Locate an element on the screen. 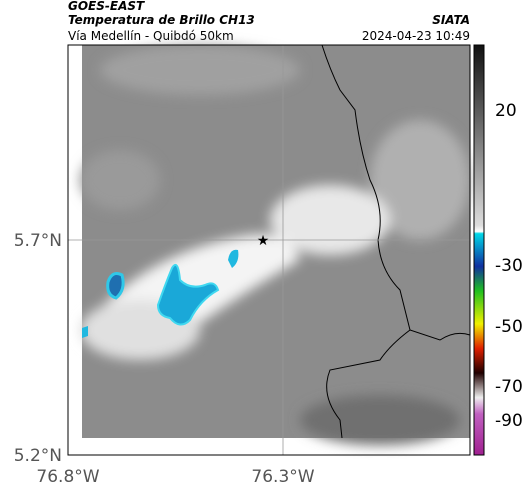 This screenshot has width=526, height=491. lat-label: 5.7°N is located at coordinates (38, 241).